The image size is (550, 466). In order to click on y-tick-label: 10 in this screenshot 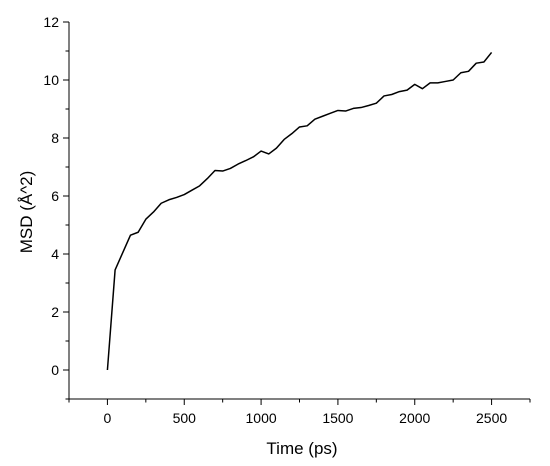, I will do `click(51, 80)`.